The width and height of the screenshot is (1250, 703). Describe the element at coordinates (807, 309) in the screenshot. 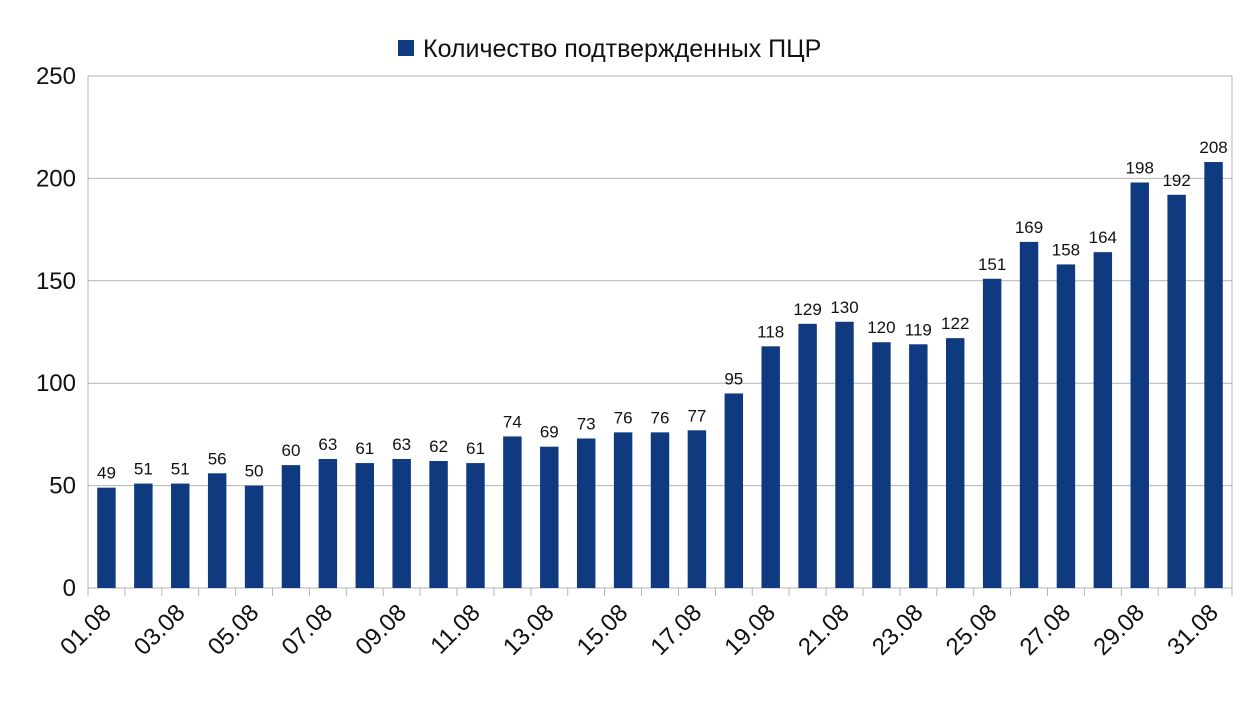

I see `data-label: 129` at that location.